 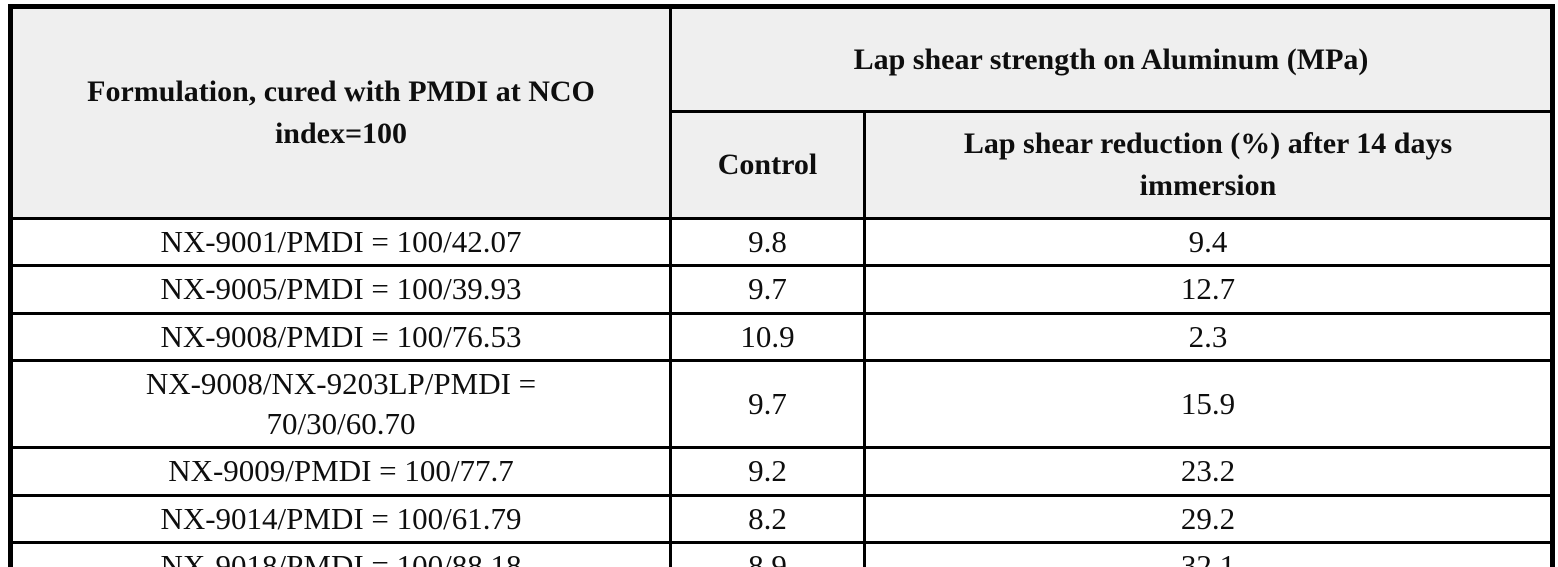 I want to click on formulation-cell: NX-9001/PMDI = 100/42.07, so click(x=340, y=242).